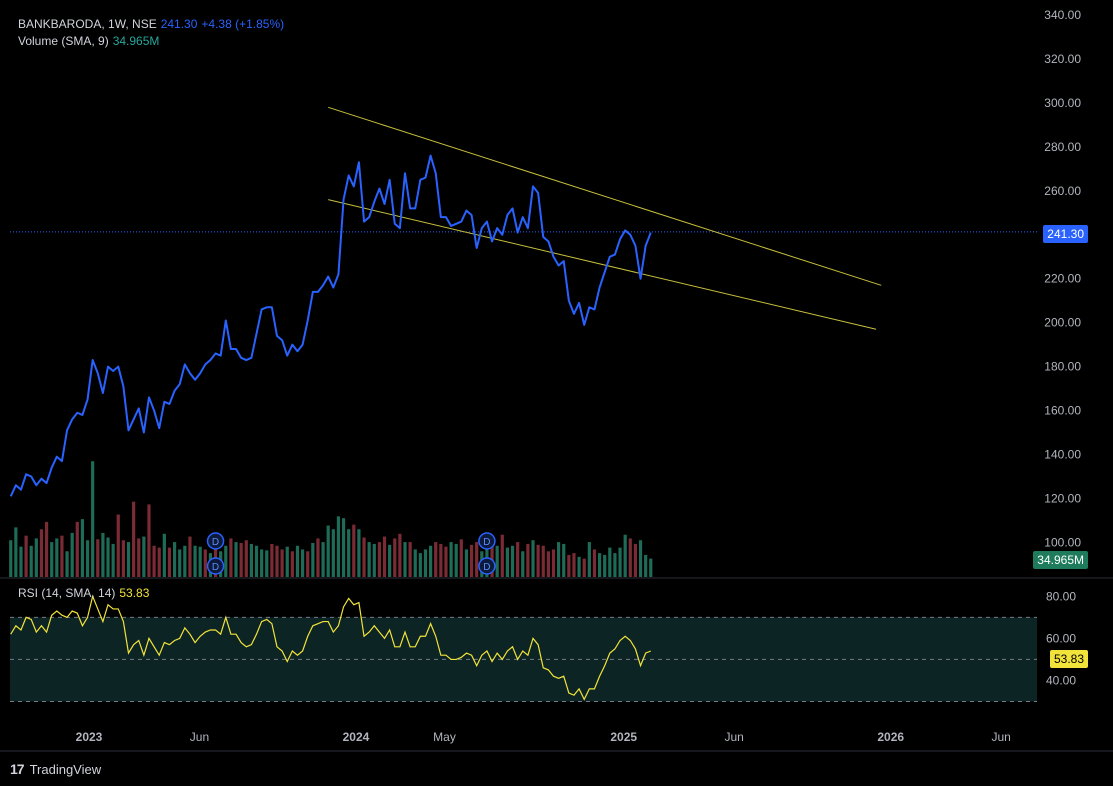  Describe the element at coordinates (444, 737) in the screenshot. I see `time-tick-label: May` at that location.